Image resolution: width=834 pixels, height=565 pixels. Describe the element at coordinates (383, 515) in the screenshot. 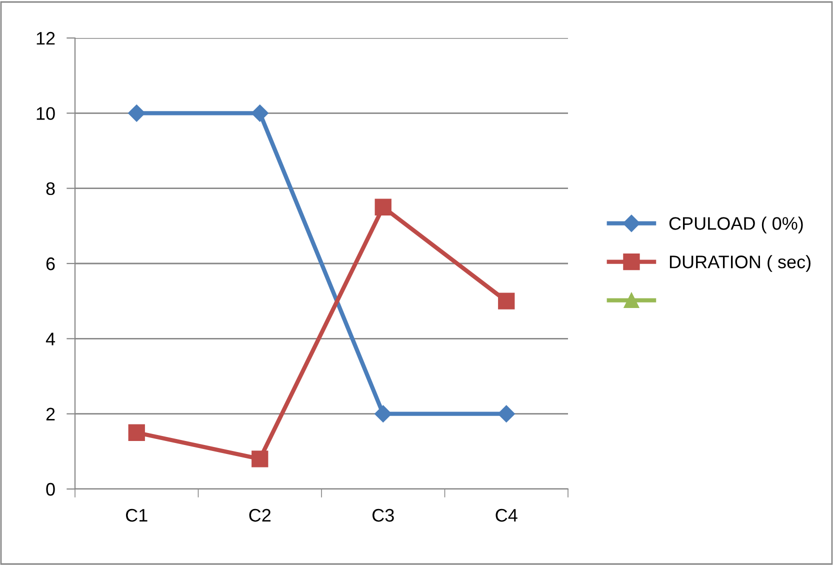

I see `x-tick-label: C3` at that location.